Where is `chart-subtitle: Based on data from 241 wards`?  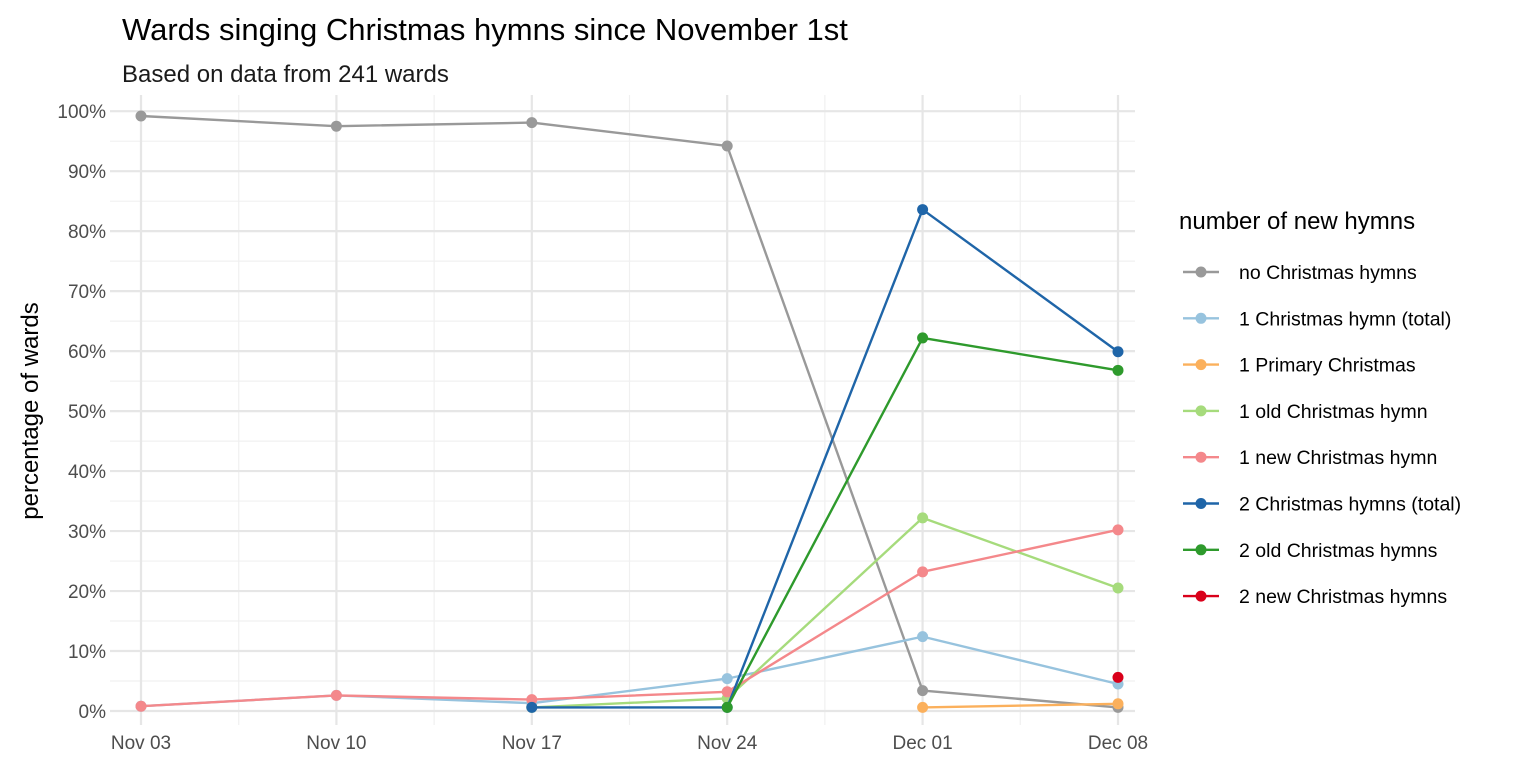
chart-subtitle: Based on data from 241 wards is located at coordinates (285, 74).